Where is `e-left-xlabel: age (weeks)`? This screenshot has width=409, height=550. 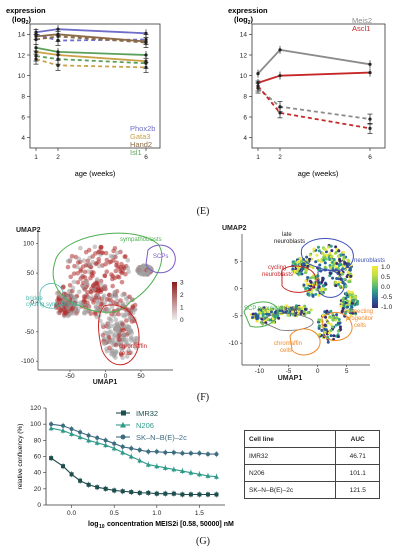 e-left-xlabel: age (weeks) is located at coordinates (95, 173).